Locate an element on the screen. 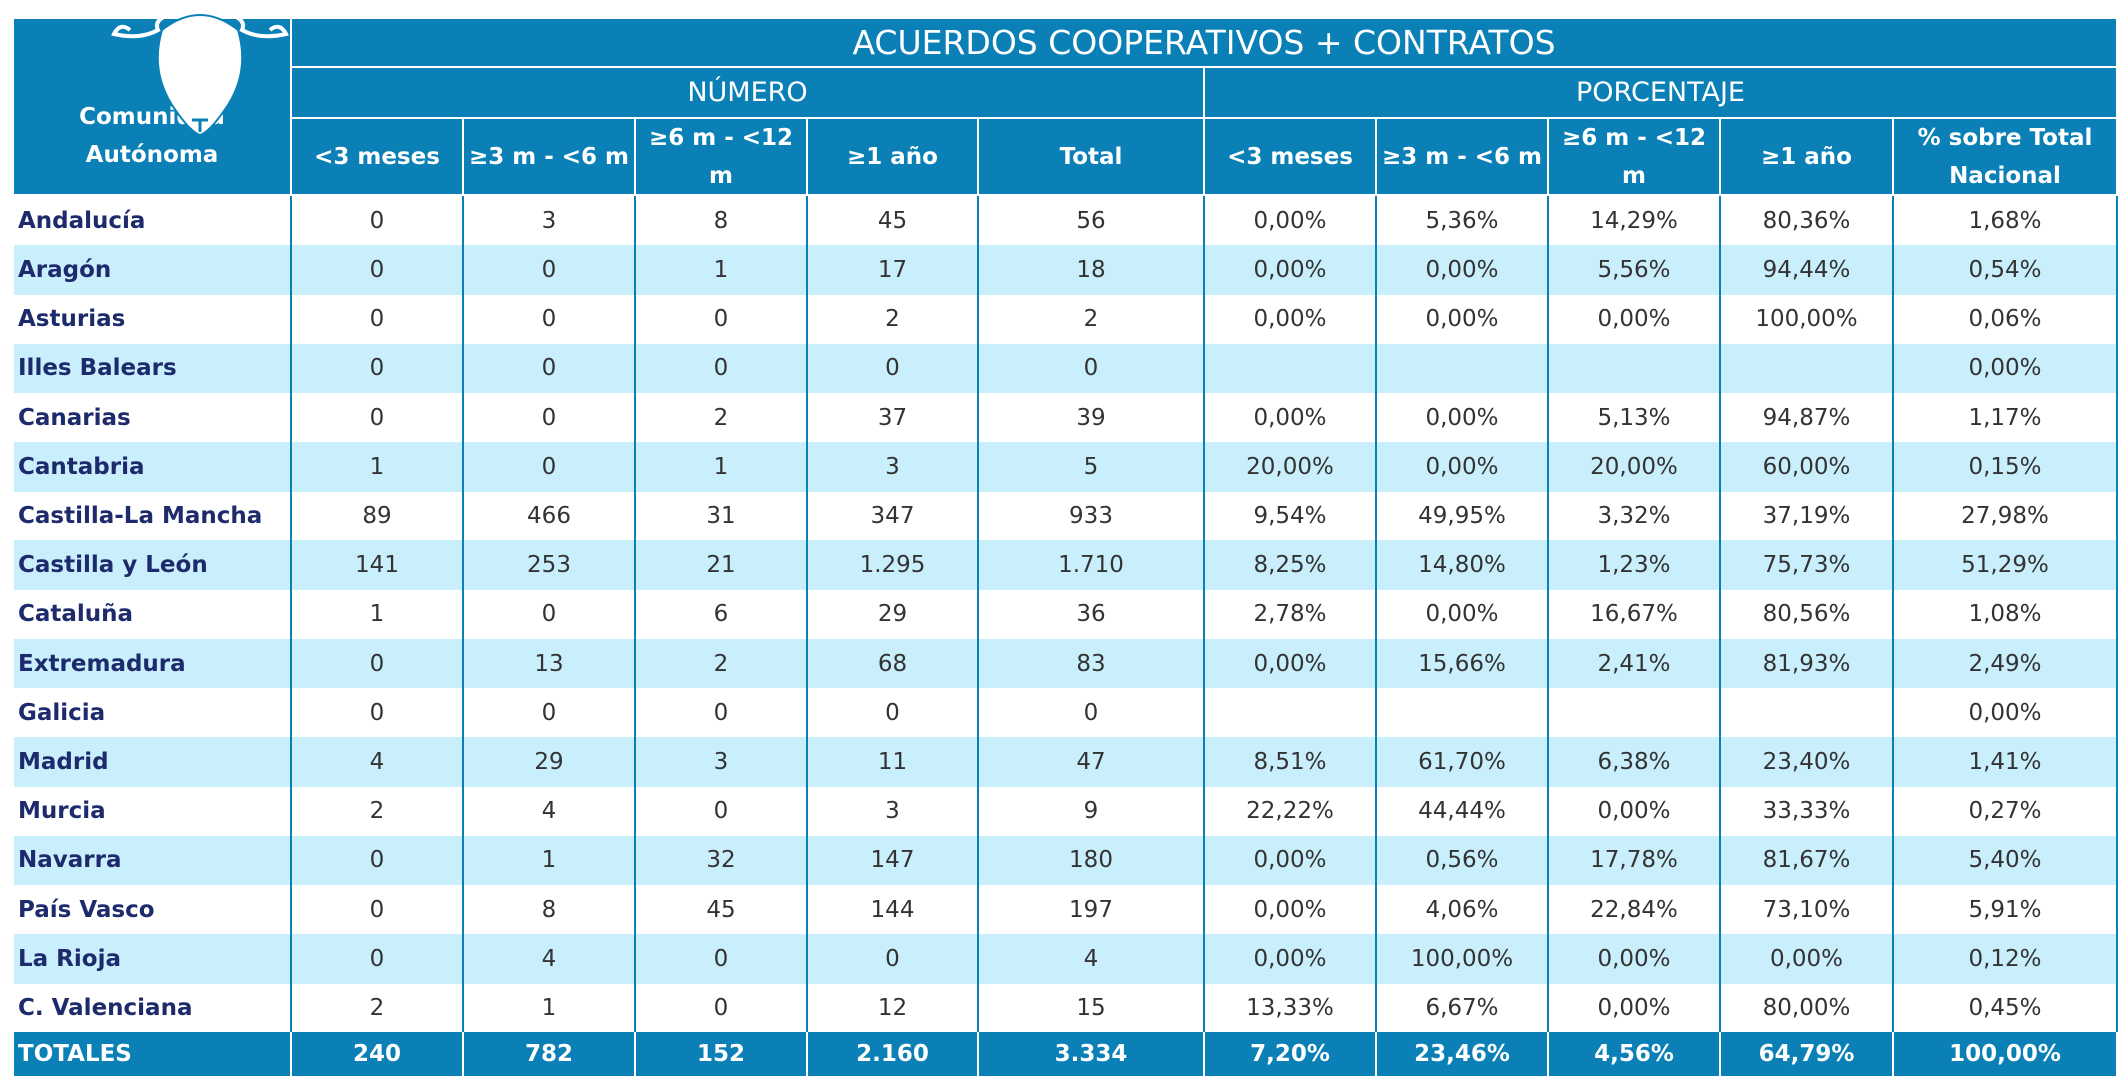  row-label: Canarias is located at coordinates (153, 417).